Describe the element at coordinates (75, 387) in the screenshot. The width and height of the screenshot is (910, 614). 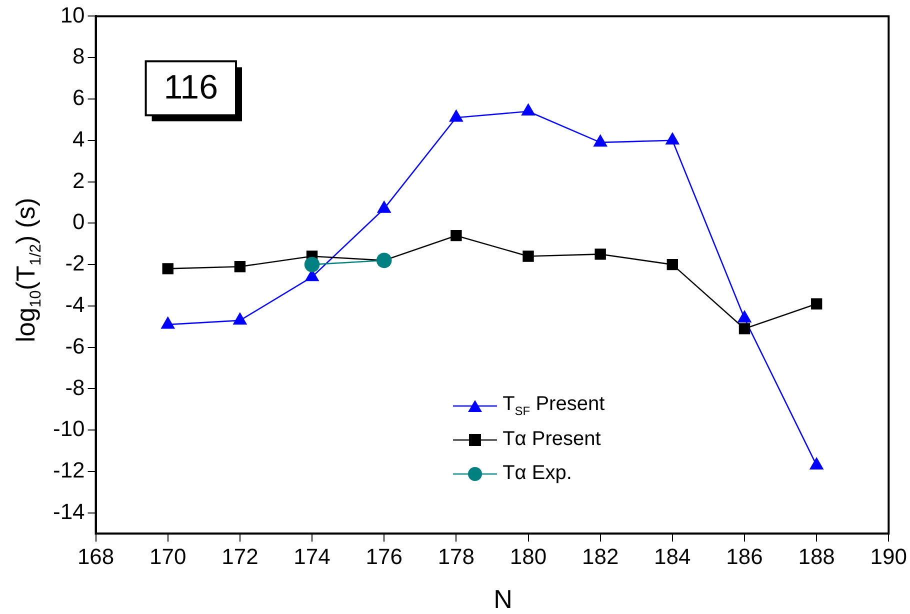
I see `y-tick-label: -8` at that location.